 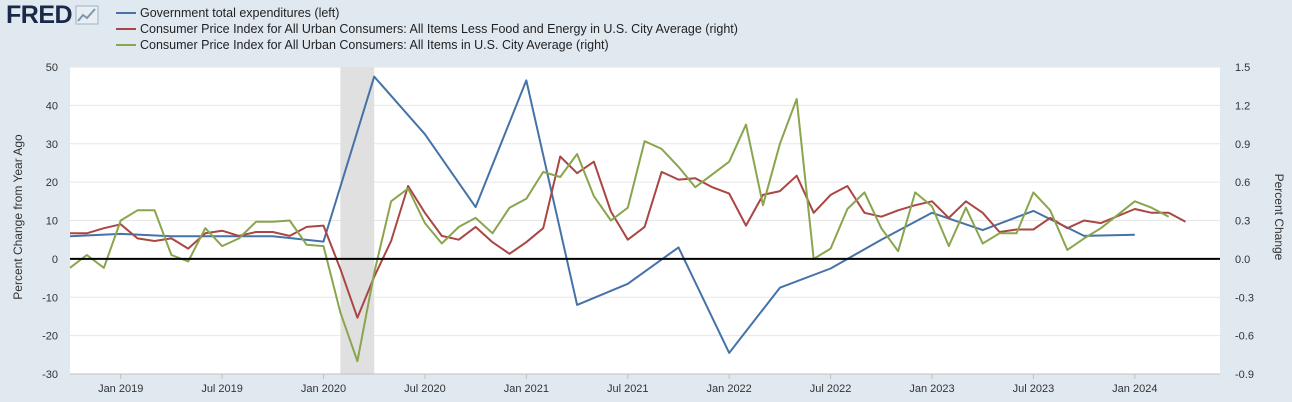 What do you see at coordinates (425, 389) in the screenshot?
I see `x-tick-label: Jul 2020` at bounding box center [425, 389].